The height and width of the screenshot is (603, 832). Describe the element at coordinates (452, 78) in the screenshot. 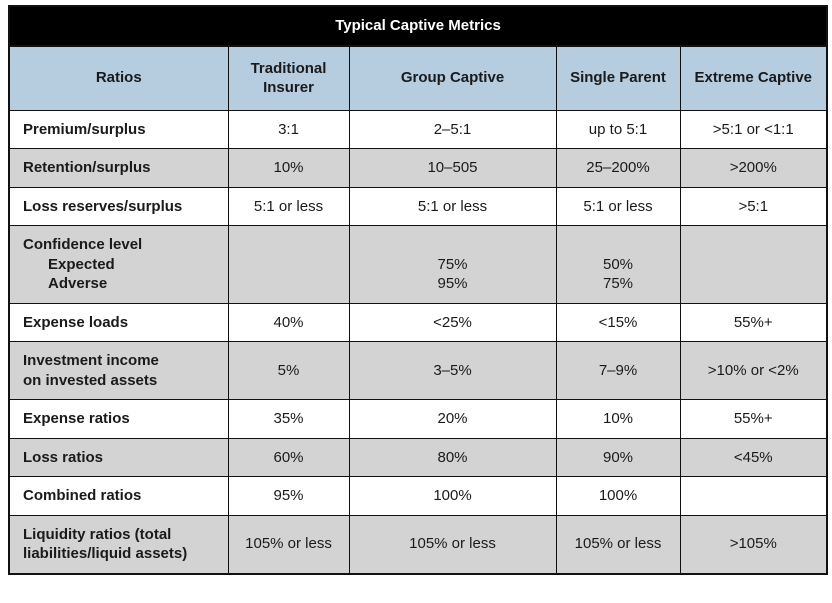

I see `column-header-group-captive: Group Captive` at that location.